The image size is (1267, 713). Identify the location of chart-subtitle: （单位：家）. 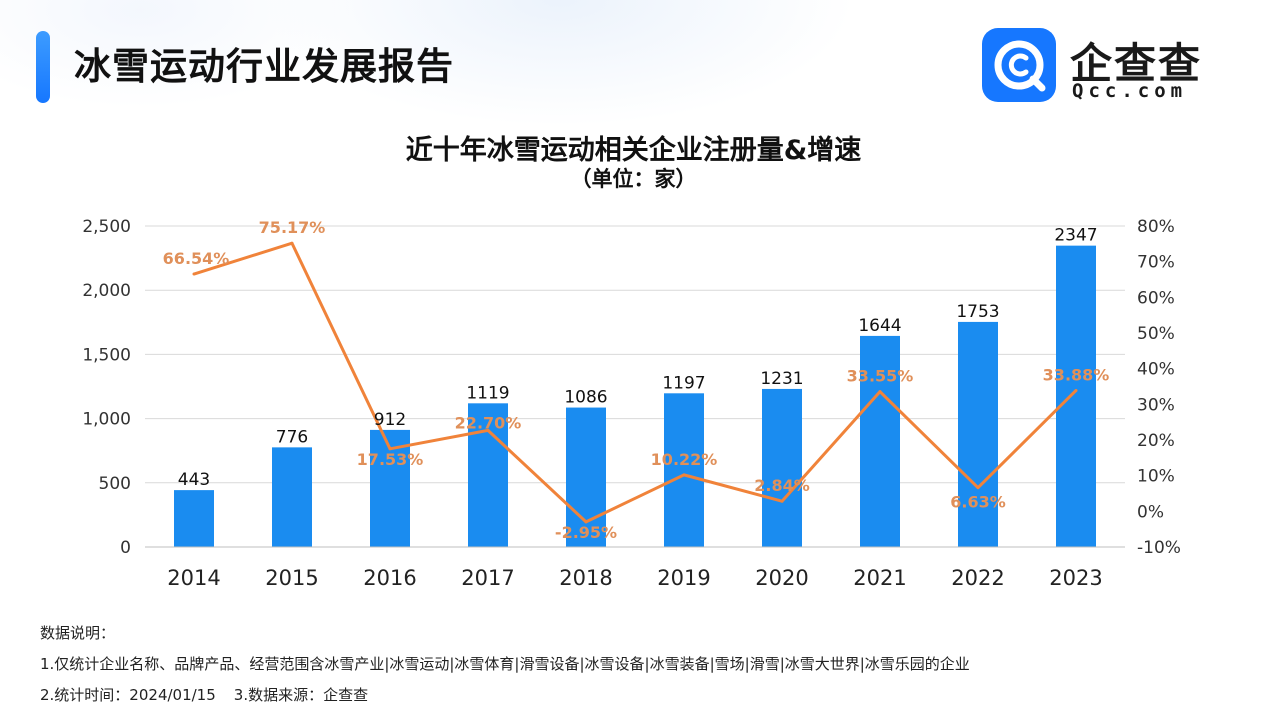
(633, 179).